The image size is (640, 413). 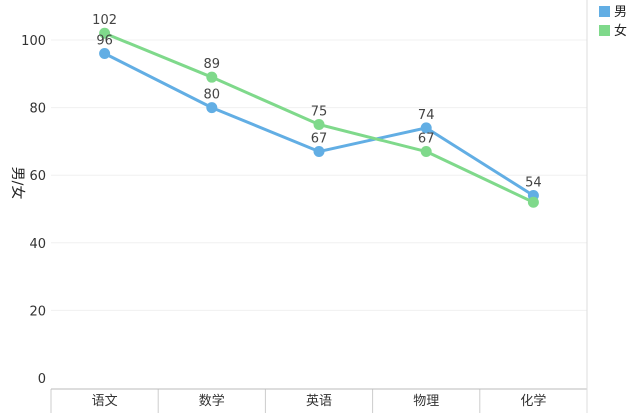 What do you see at coordinates (426, 115) in the screenshot?
I see `data-label: 74` at bounding box center [426, 115].